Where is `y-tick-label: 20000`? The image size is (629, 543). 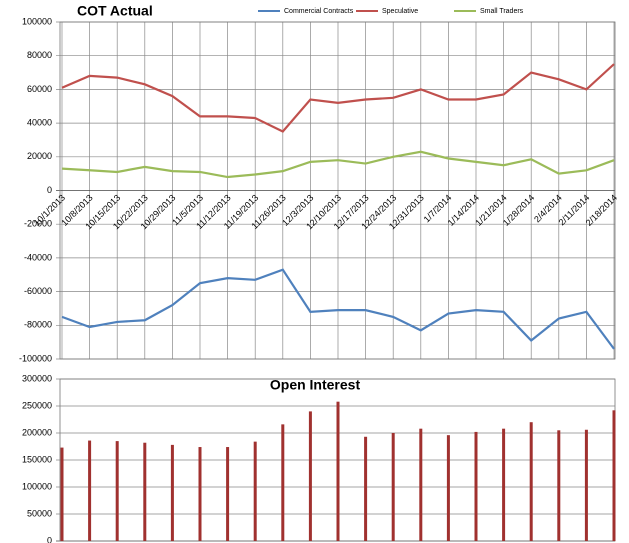 y-tick-label: 20000 is located at coordinates (39, 156).